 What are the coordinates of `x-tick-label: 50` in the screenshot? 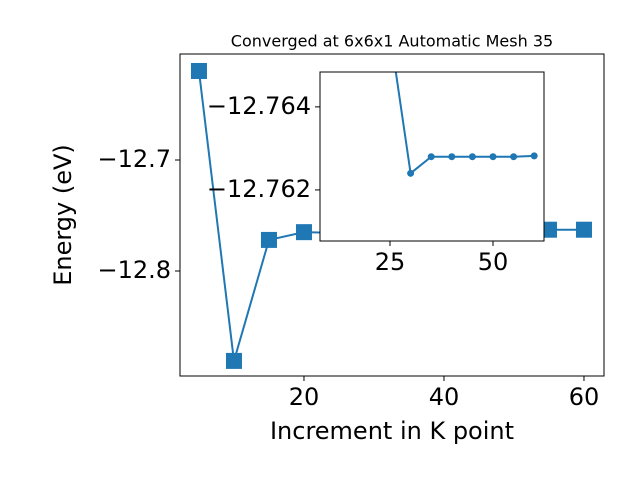 It's located at (493, 262).